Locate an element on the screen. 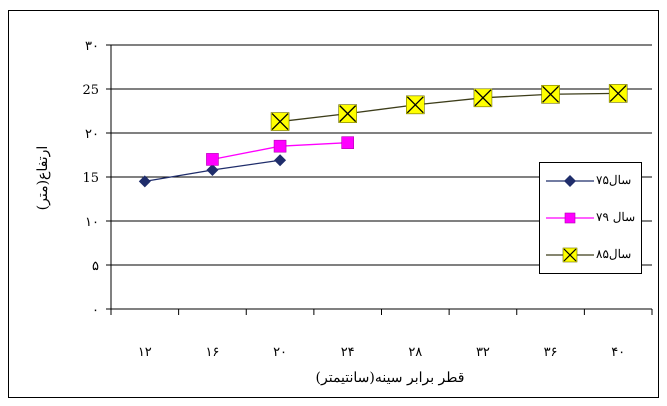  y-tick-labels: ۰ ۵ ۱۰ 15 ۲۰ 25 ۳۰ is located at coordinates (90, 178).